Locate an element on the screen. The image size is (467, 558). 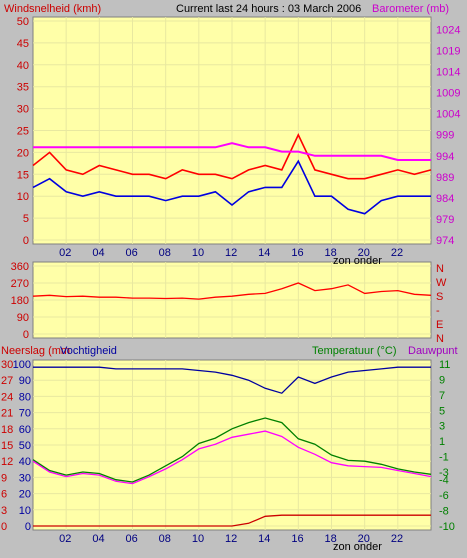
temperature-label: Temperatuur (°C) is located at coordinates (354, 351).